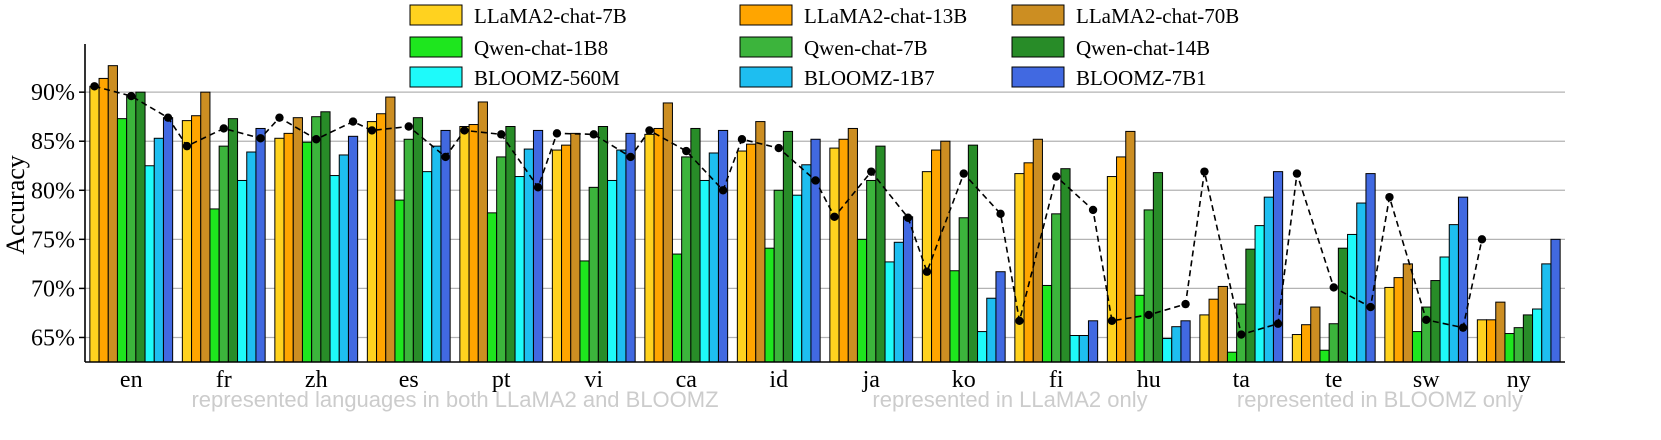 This screenshot has width=1661, height=440. Describe the element at coordinates (1028, 262) in the screenshot. I see `bar-fi-LLaMA2-chat-13B` at that location.